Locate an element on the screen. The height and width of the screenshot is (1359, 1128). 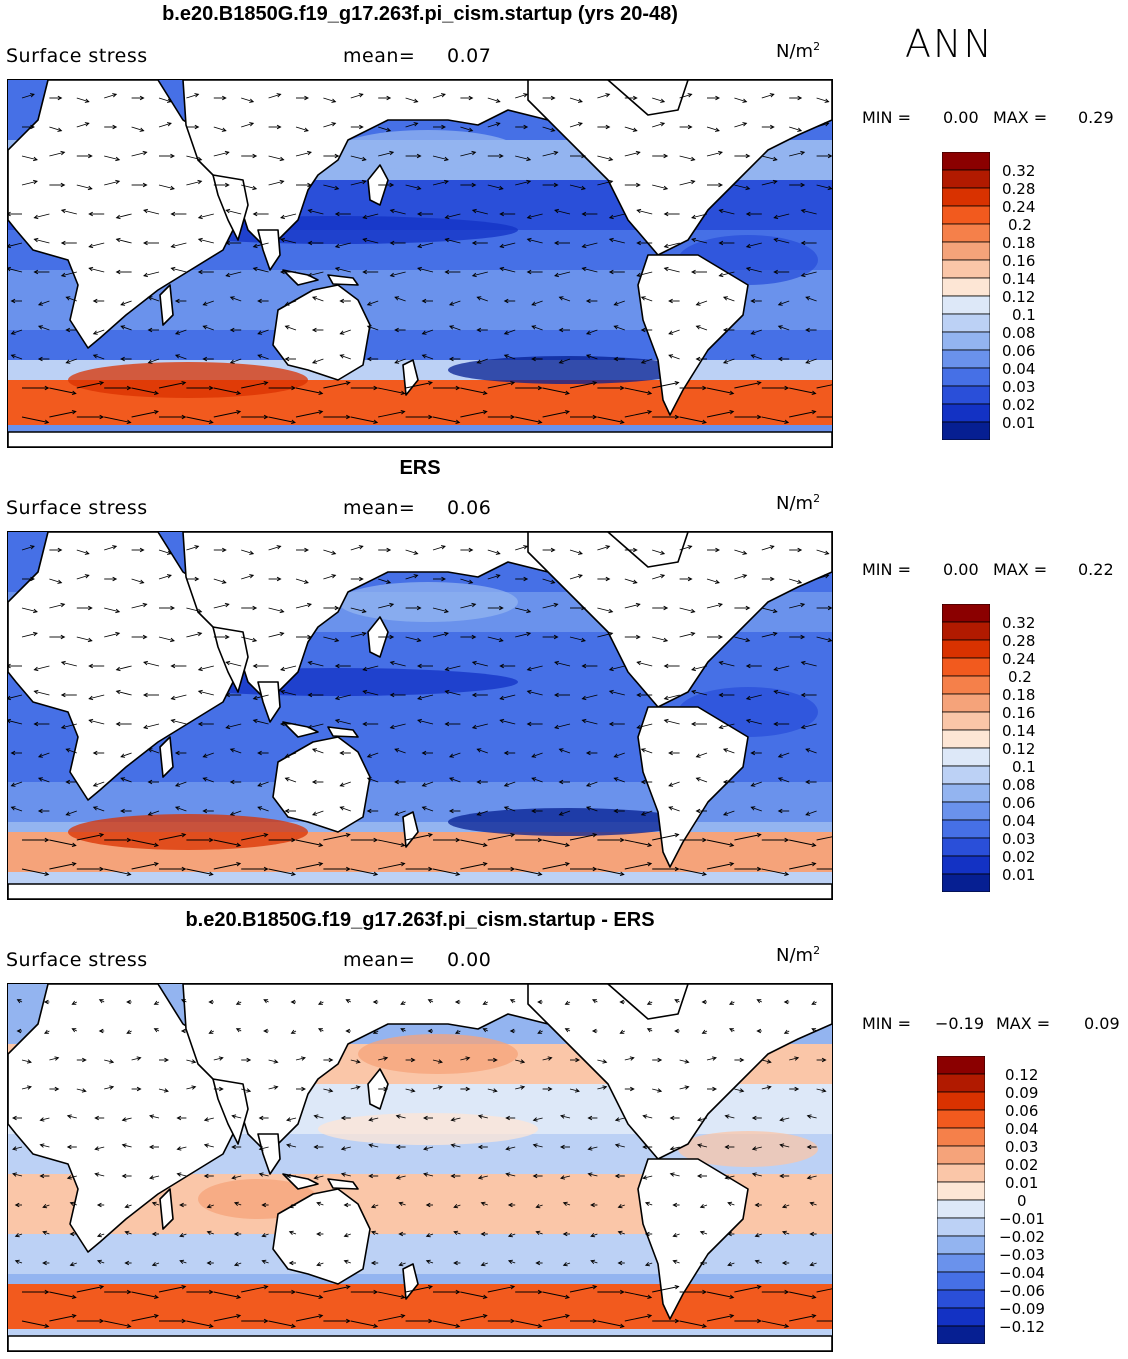
mean-value-obs: 0.06 is located at coordinates (469, 508).